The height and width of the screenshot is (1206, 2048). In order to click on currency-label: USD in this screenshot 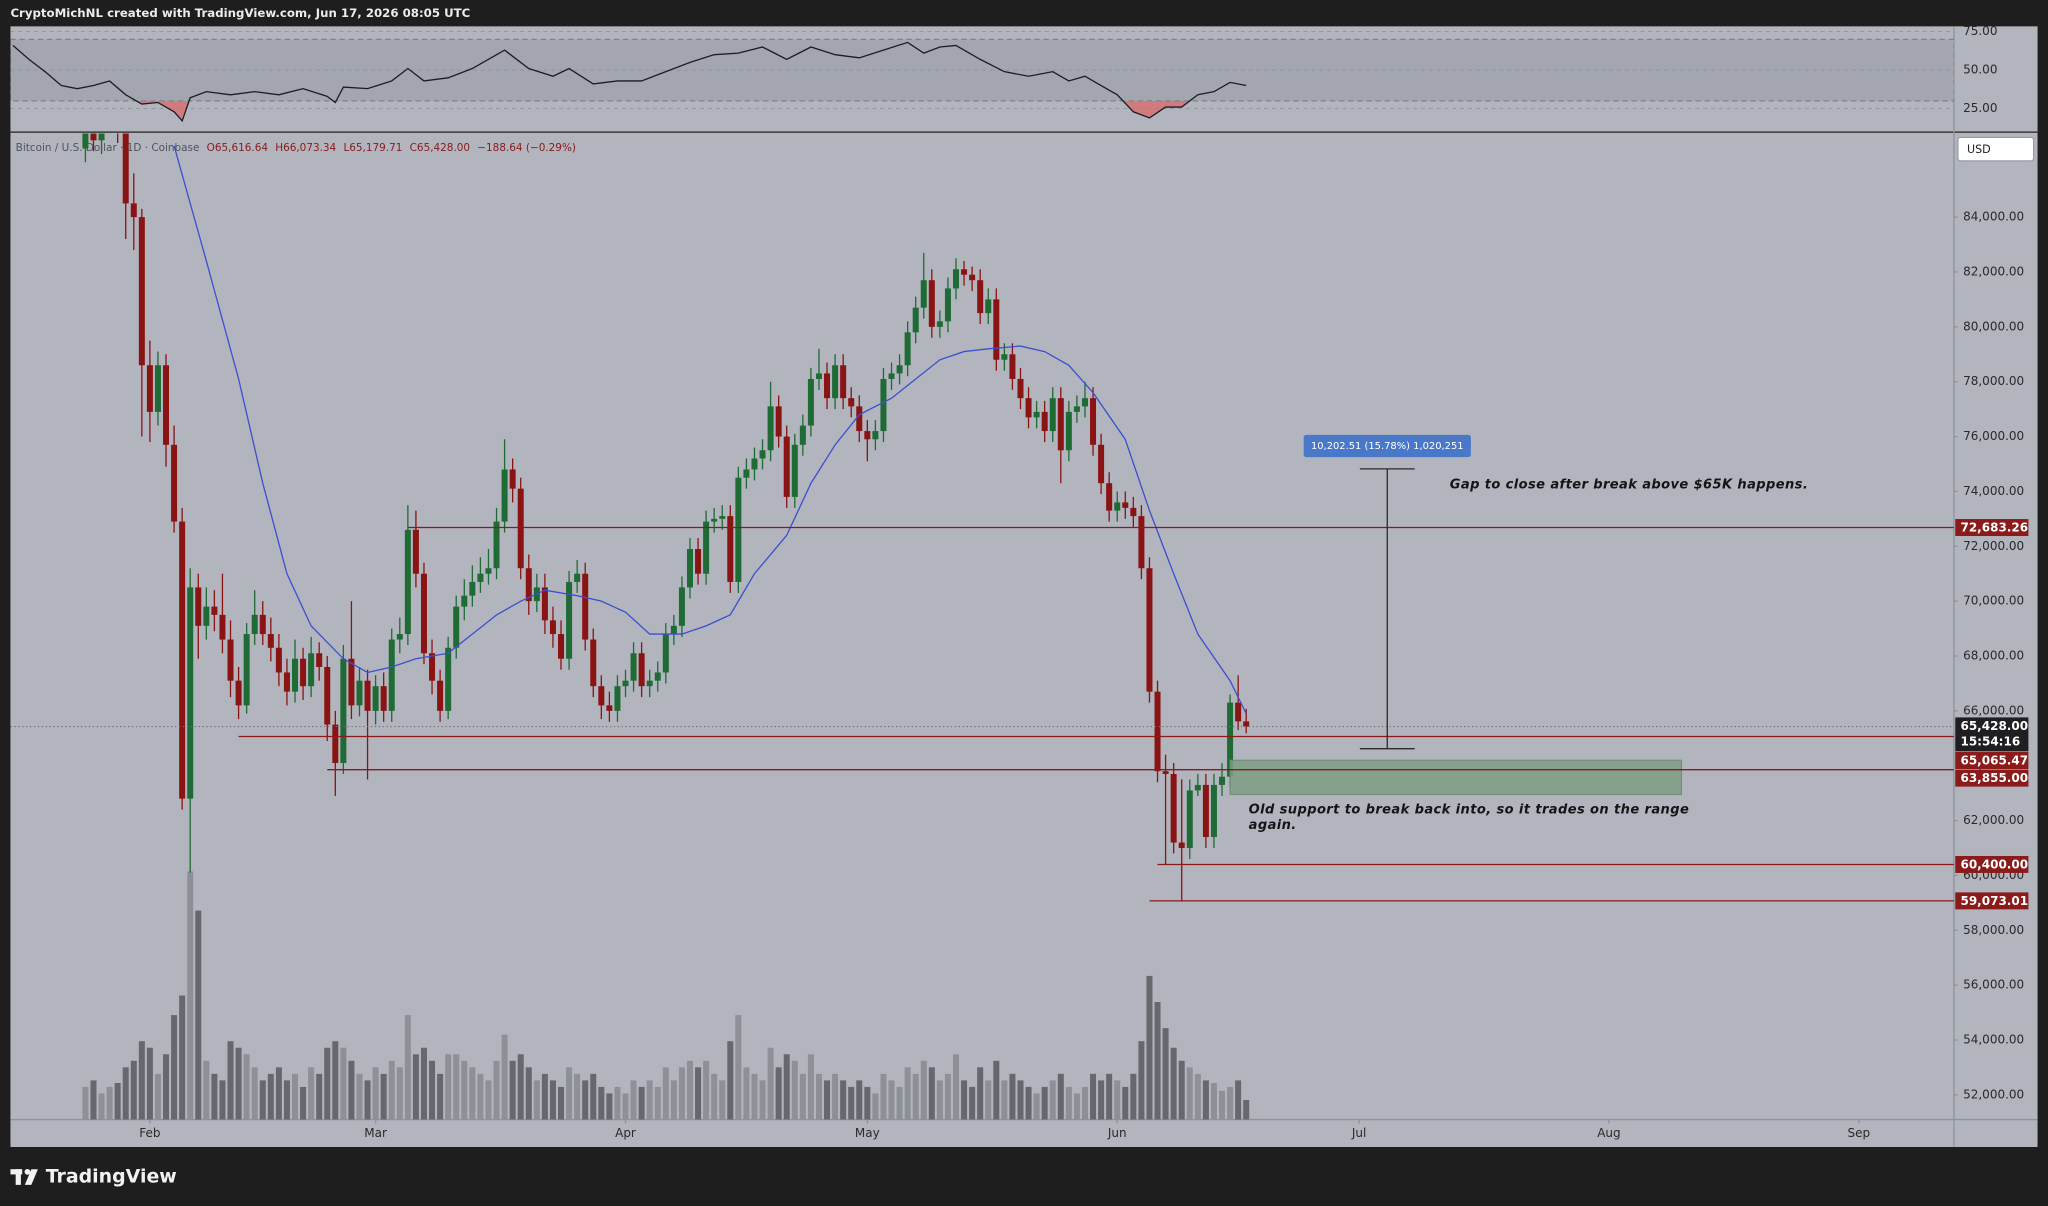, I will do `click(1979, 149)`.